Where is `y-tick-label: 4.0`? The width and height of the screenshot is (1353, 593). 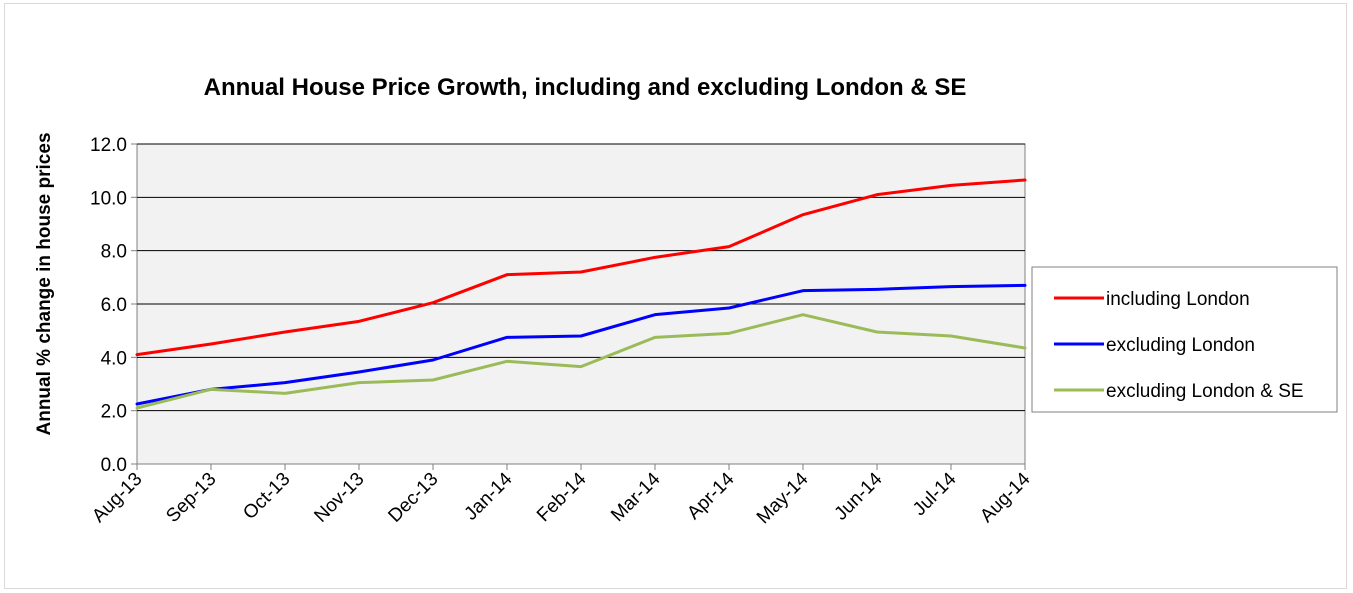
y-tick-label: 4.0 is located at coordinates (114, 358).